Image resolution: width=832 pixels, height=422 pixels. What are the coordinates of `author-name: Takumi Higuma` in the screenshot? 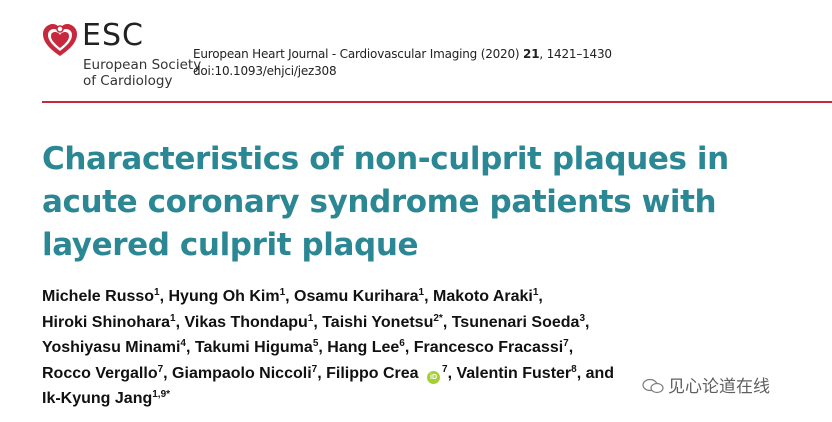 It's located at (253, 347).